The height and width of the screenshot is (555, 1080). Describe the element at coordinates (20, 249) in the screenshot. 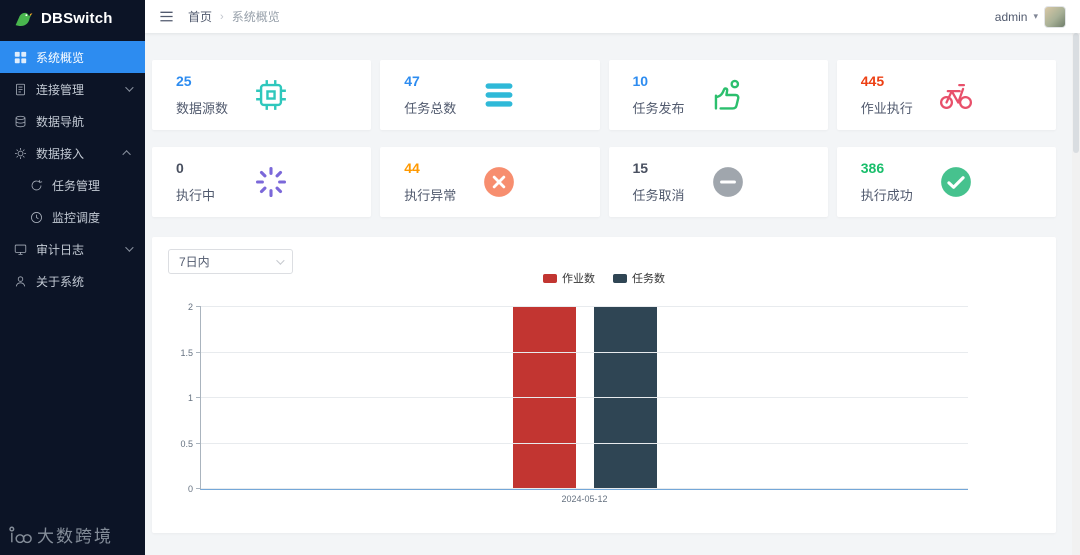

I see `monitor-icon` at that location.